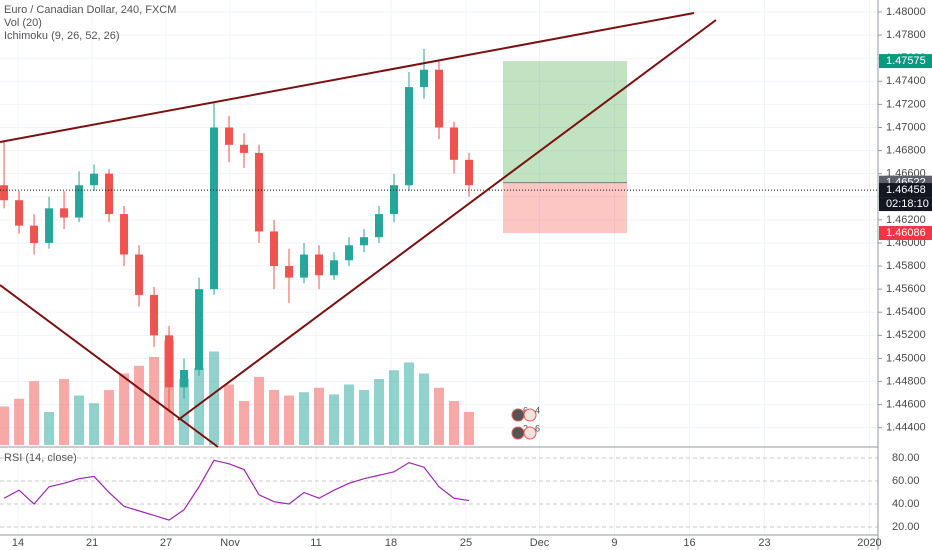 Image resolution: width=932 pixels, height=550 pixels. Describe the element at coordinates (537, 428) in the screenshot. I see `event-count: 6` at that location.